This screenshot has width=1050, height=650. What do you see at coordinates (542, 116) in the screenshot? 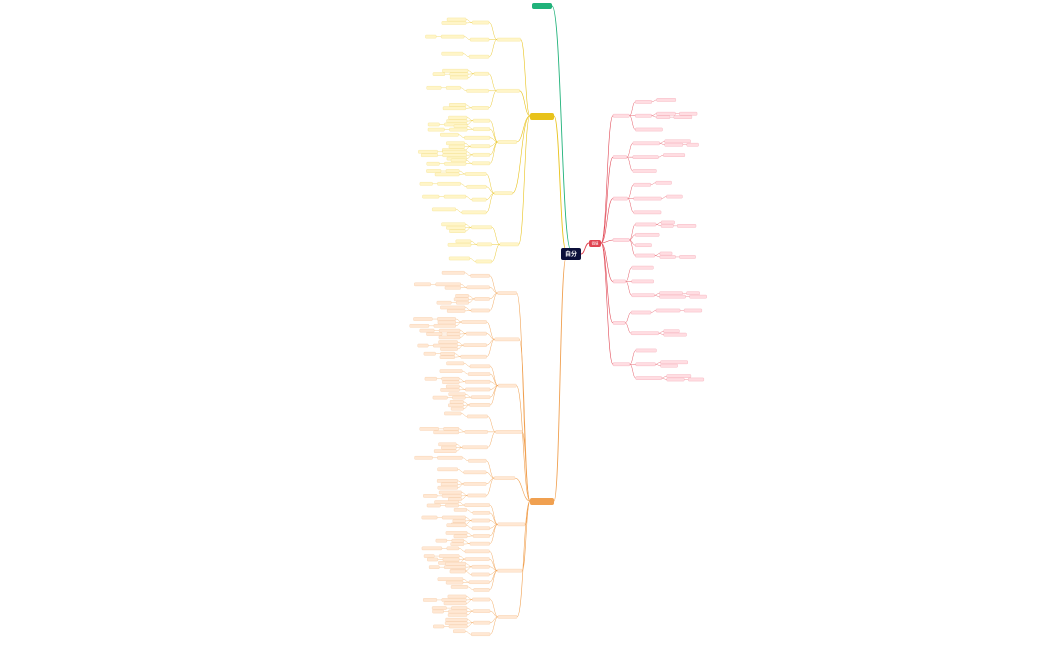
I see `branch-node-yellow` at bounding box center [542, 116].